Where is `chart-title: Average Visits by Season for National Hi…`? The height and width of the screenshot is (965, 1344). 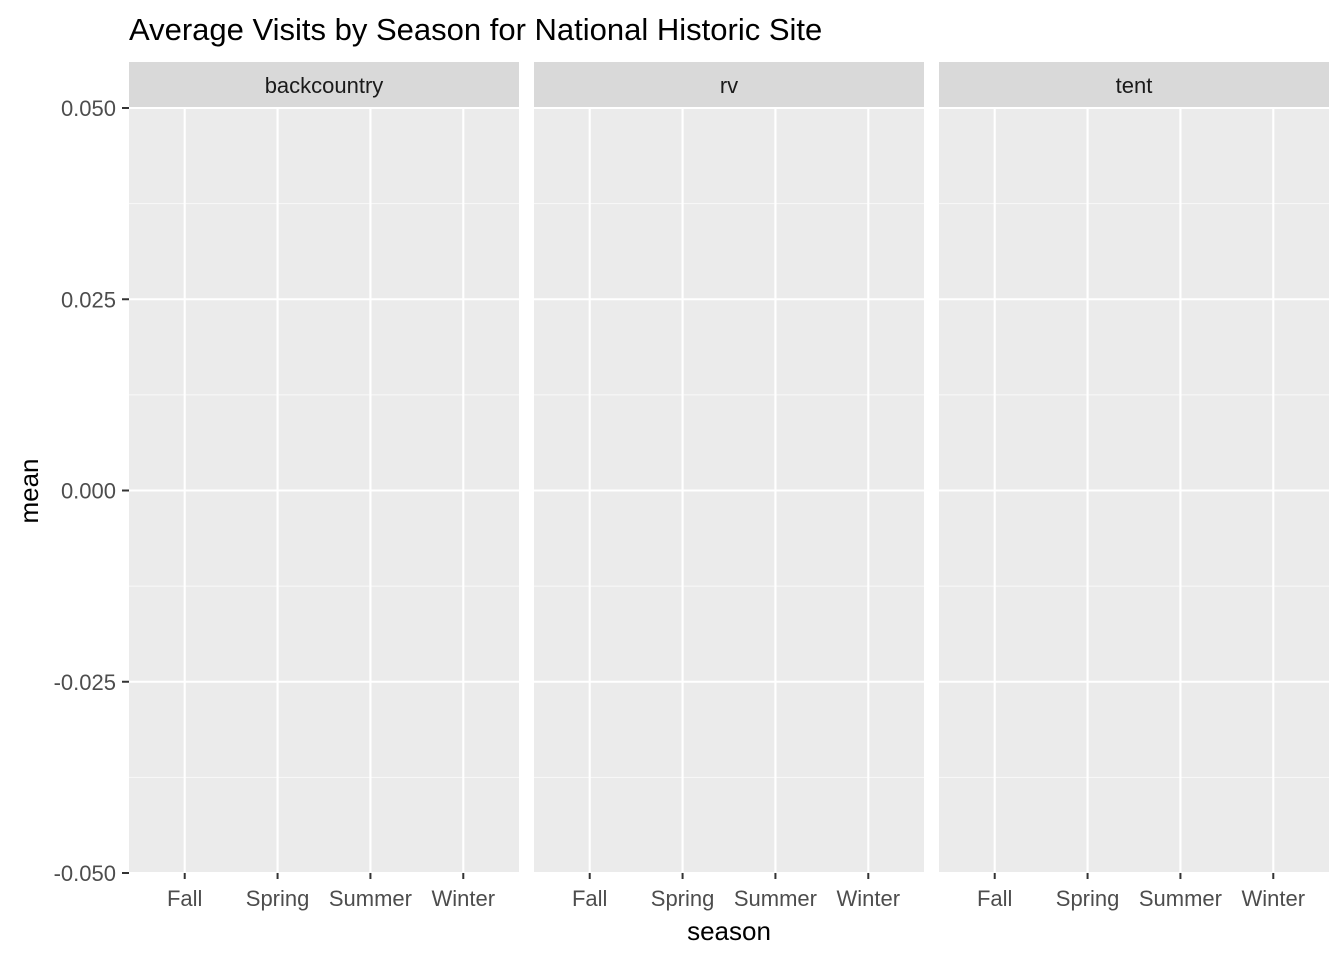
chart-title: Average Visits by Season for National Hi… is located at coordinates (475, 29).